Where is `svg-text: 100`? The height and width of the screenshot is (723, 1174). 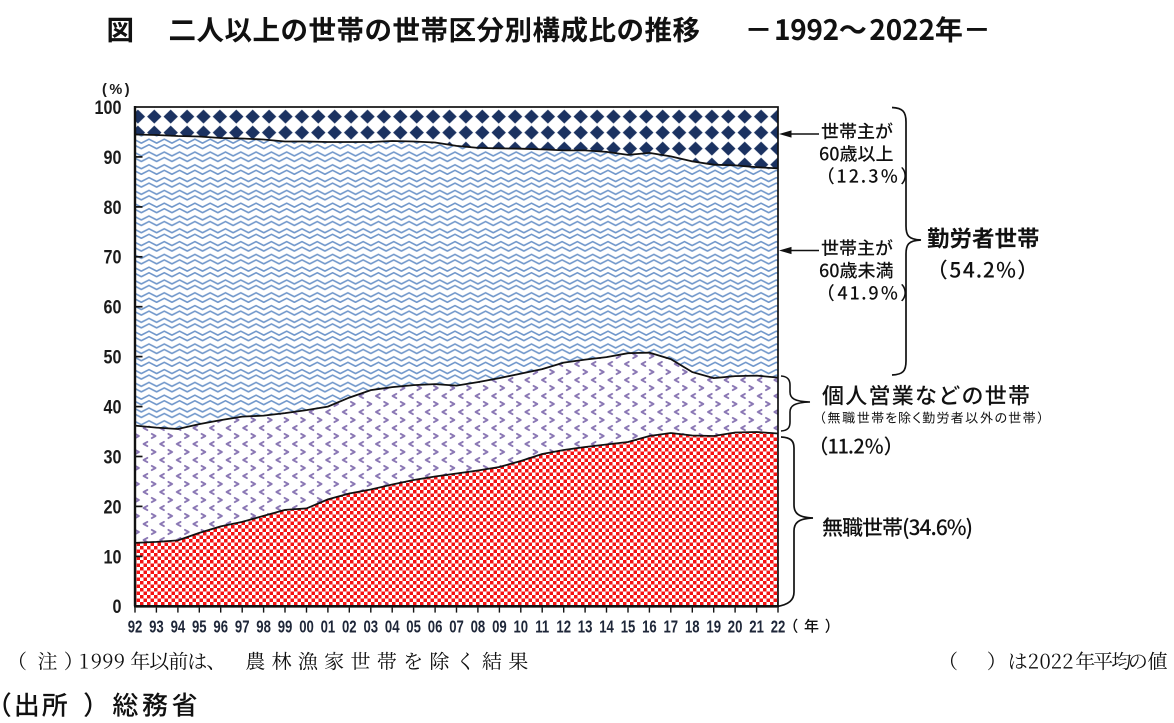 svg-text: 100 is located at coordinates (108, 108).